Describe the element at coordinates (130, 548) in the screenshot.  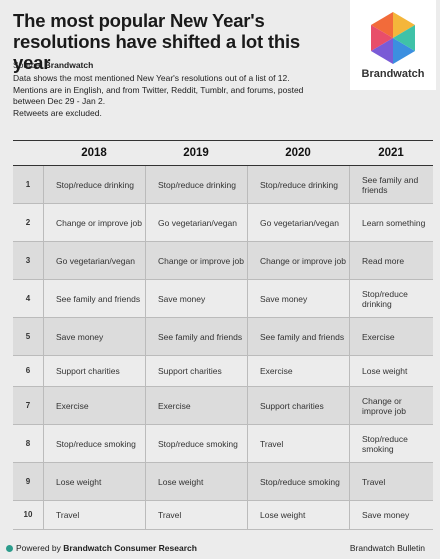
I see `footer-powered-name: Brandwatch Consumer Research` at that location.